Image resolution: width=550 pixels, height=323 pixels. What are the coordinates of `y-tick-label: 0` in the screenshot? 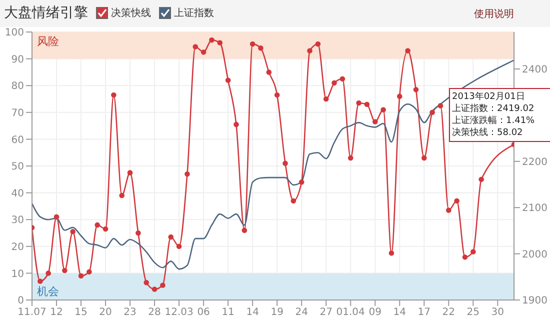 It's located at (21, 301).